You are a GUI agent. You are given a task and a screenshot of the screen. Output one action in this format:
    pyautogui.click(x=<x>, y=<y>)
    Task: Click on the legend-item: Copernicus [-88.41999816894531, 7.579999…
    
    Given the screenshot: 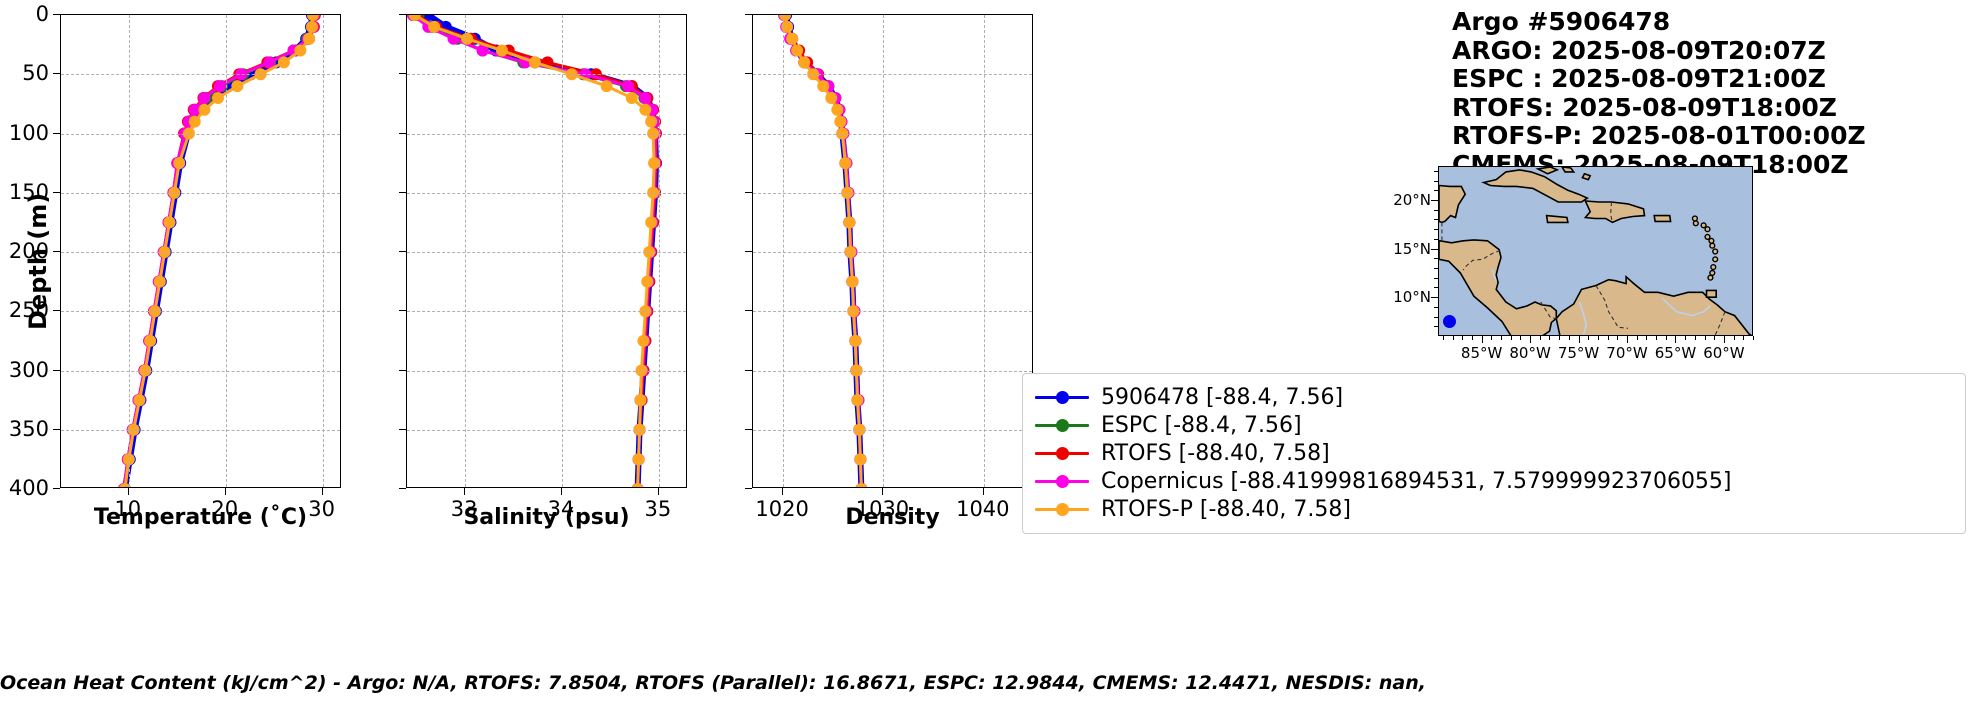 What is the action you would take?
    pyautogui.click(x=1494, y=481)
    